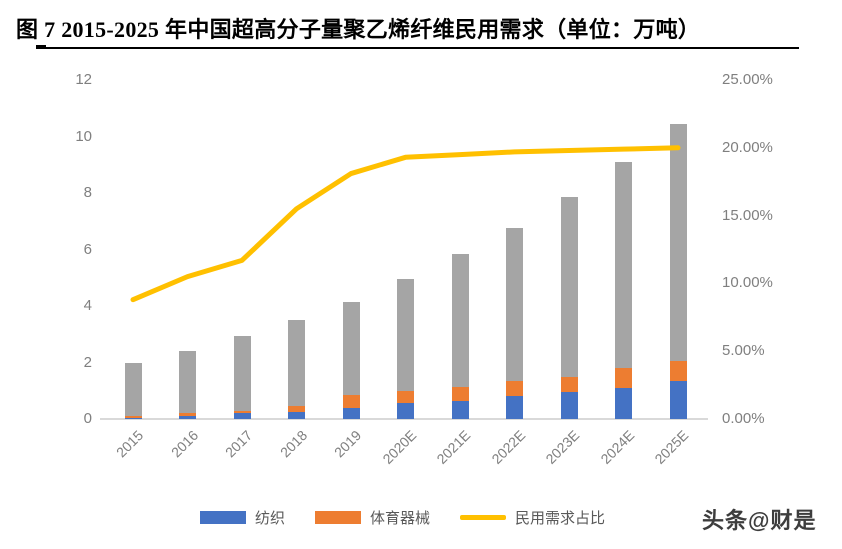 The height and width of the screenshot is (549, 842). What do you see at coordinates (569, 384) in the screenshot?
I see `bar-segment-体育器械-2023E` at bounding box center [569, 384].